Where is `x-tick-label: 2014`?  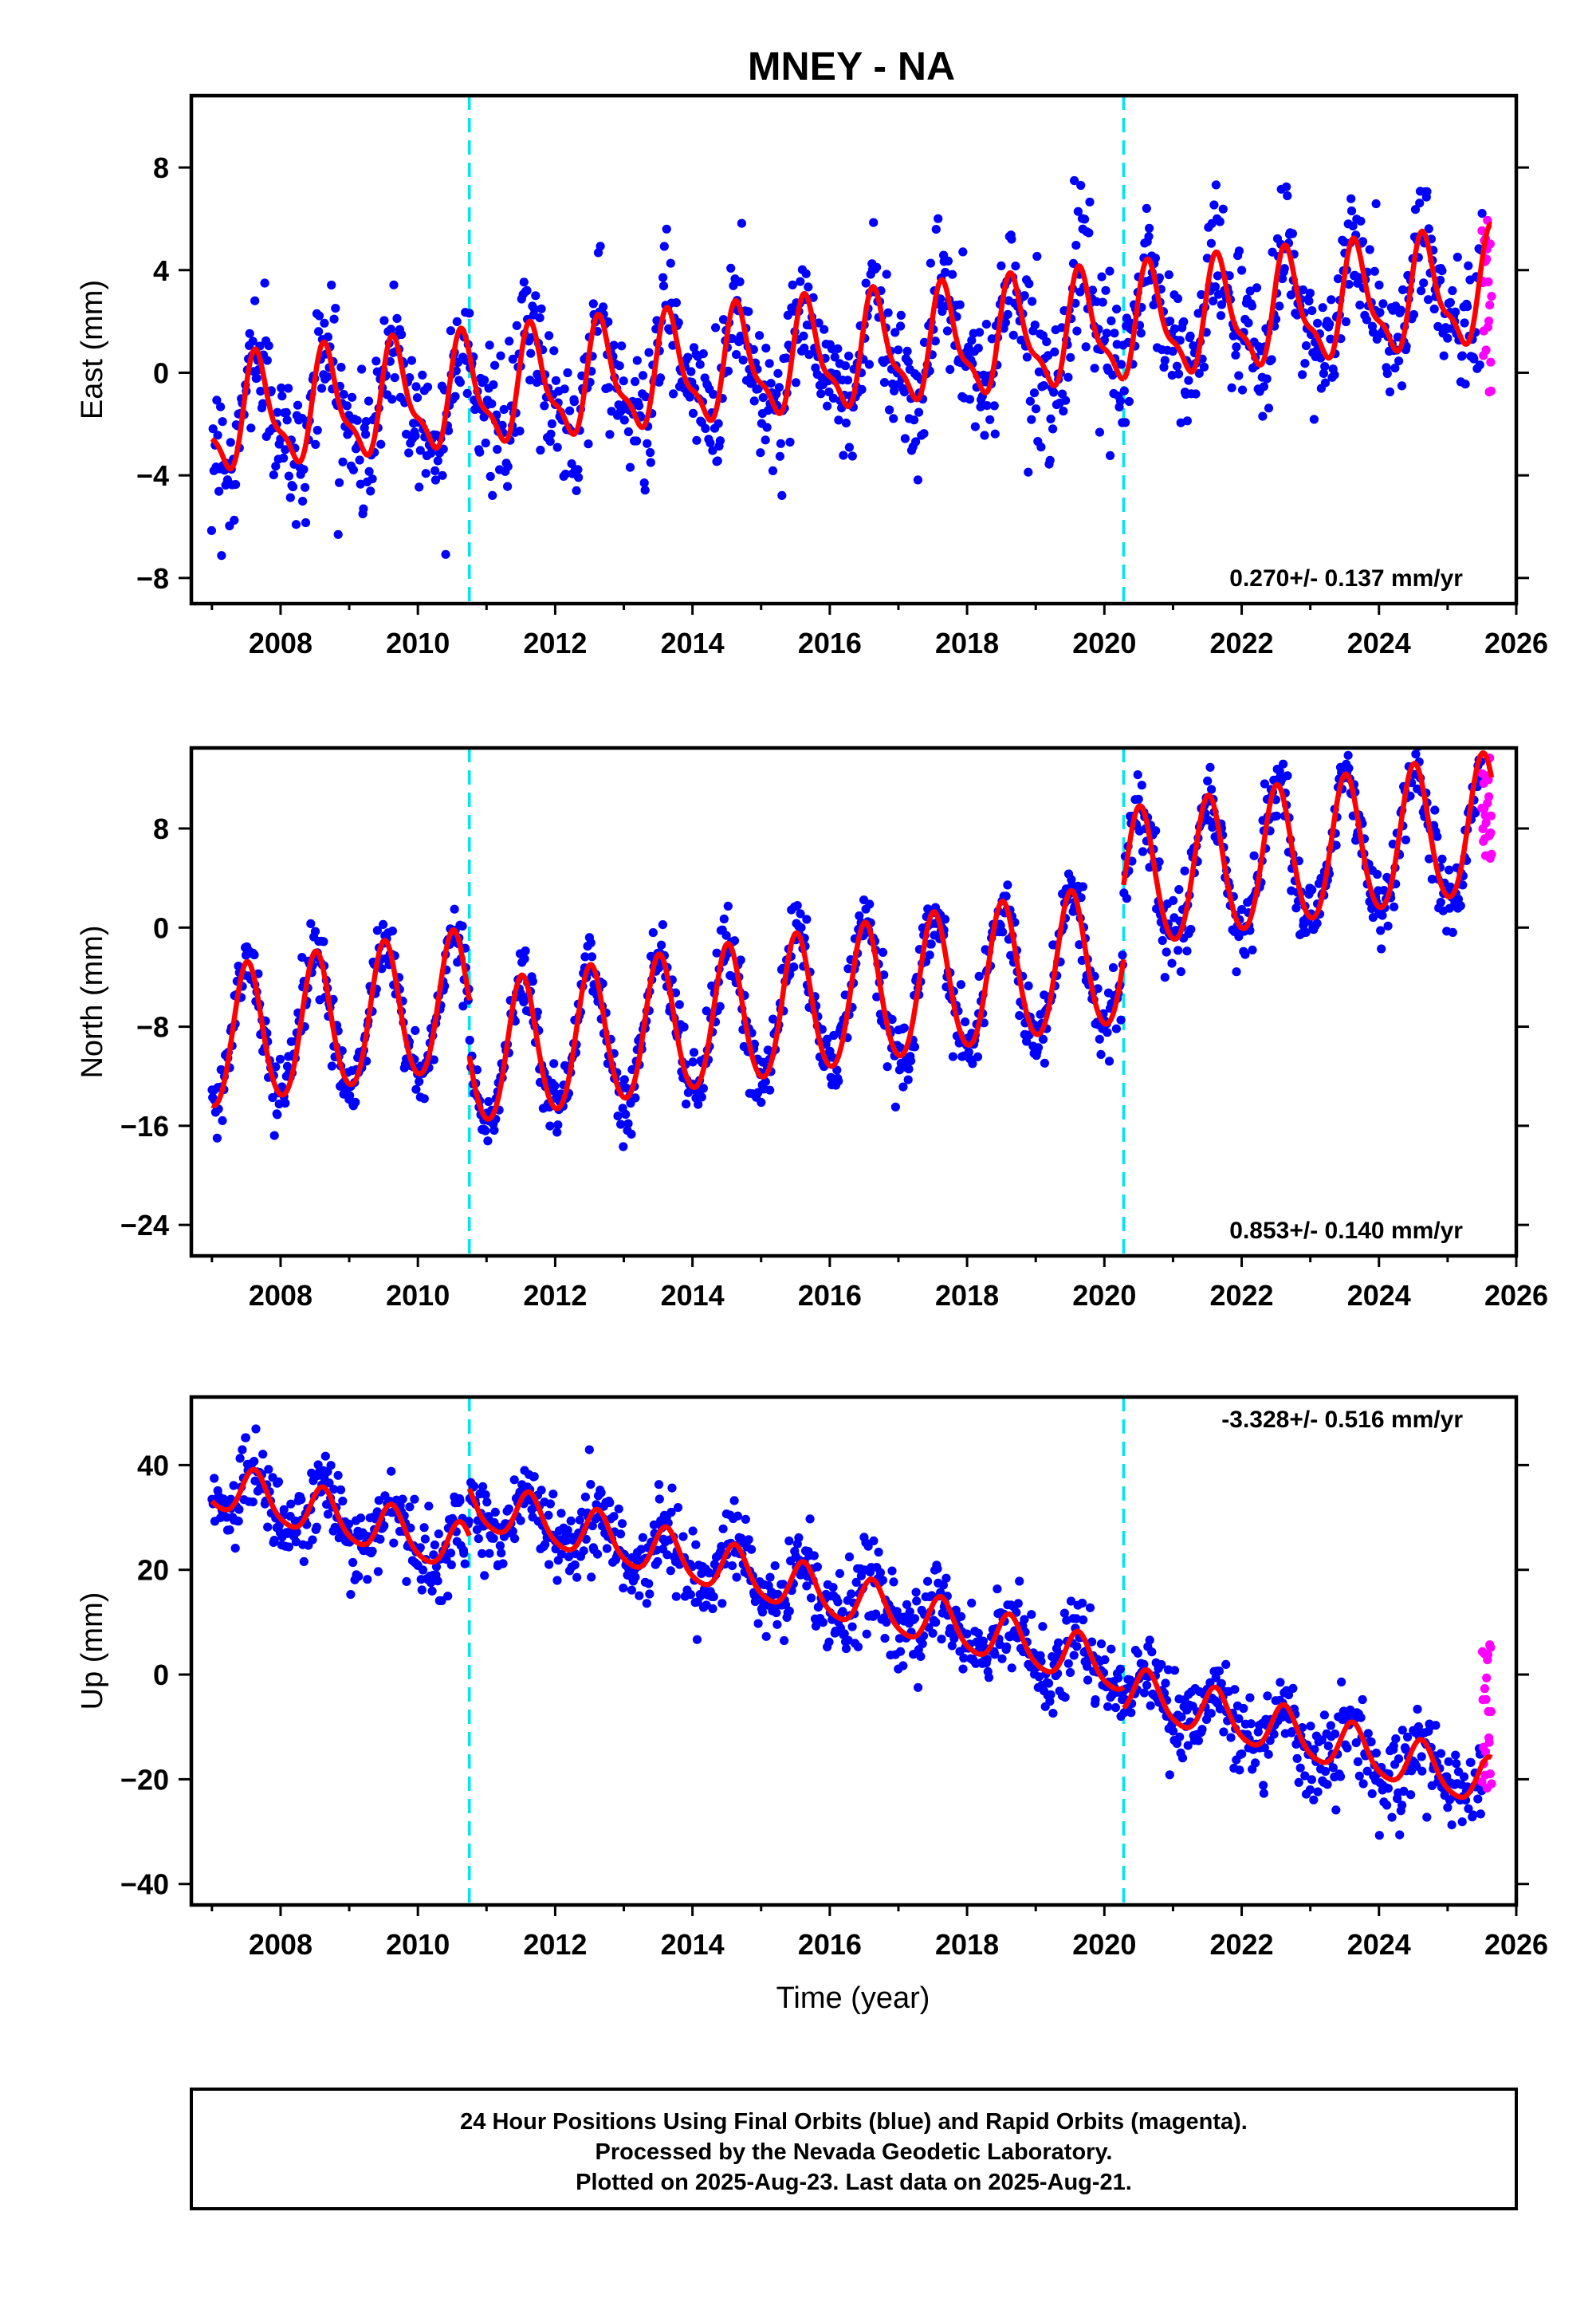 x-tick-label: 2014 is located at coordinates (693, 1945).